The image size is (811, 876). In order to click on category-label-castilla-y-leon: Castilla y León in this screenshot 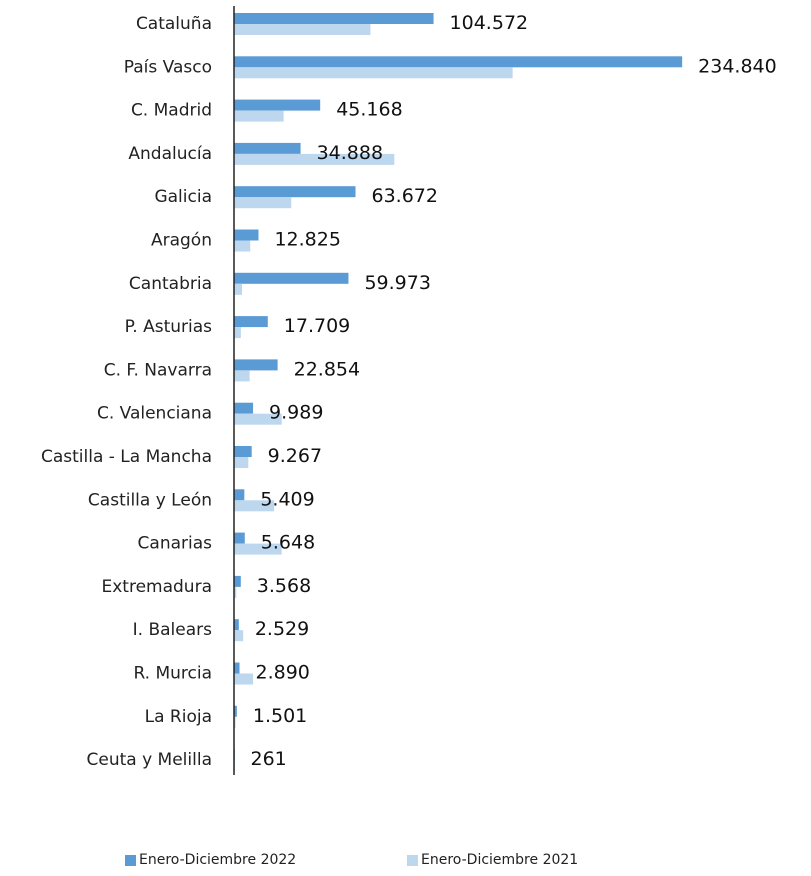, I will do `click(150, 500)`.